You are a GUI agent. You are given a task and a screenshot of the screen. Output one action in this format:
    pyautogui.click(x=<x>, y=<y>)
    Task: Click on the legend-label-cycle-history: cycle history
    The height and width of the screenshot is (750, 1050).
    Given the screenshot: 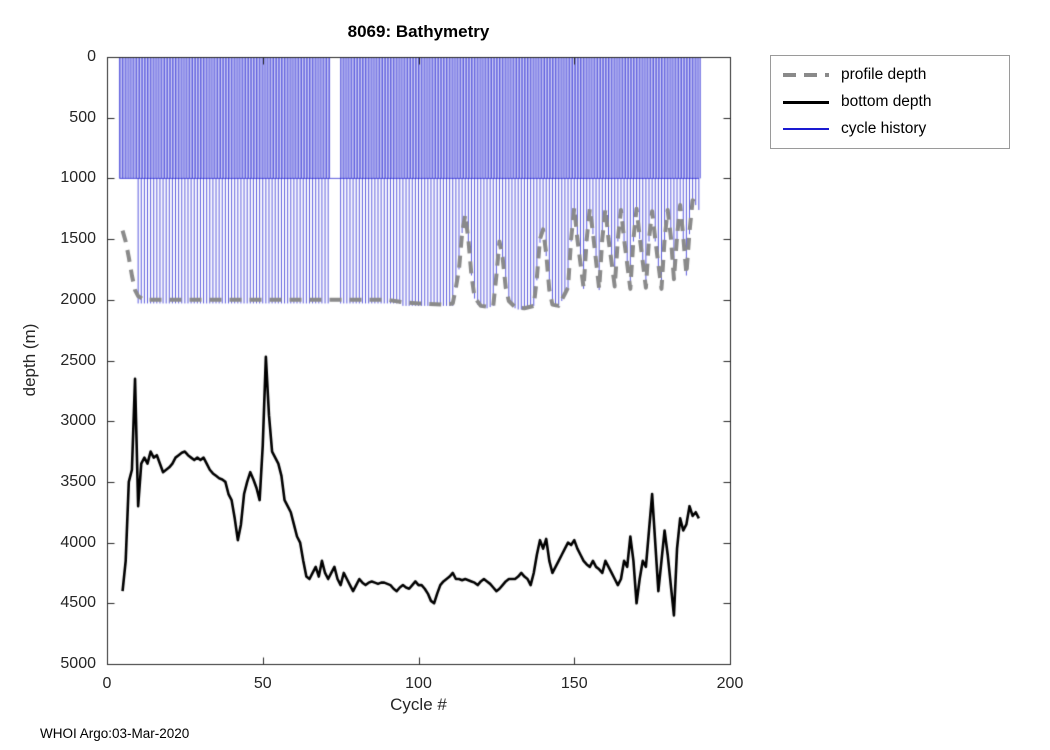 What is the action you would take?
    pyautogui.click(x=884, y=128)
    